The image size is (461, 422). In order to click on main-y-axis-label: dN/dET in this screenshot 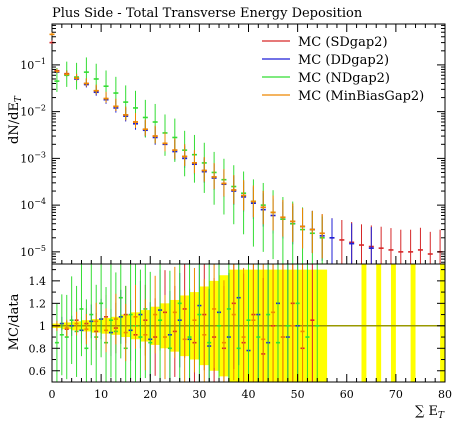, I will do `click(15, 119)`.